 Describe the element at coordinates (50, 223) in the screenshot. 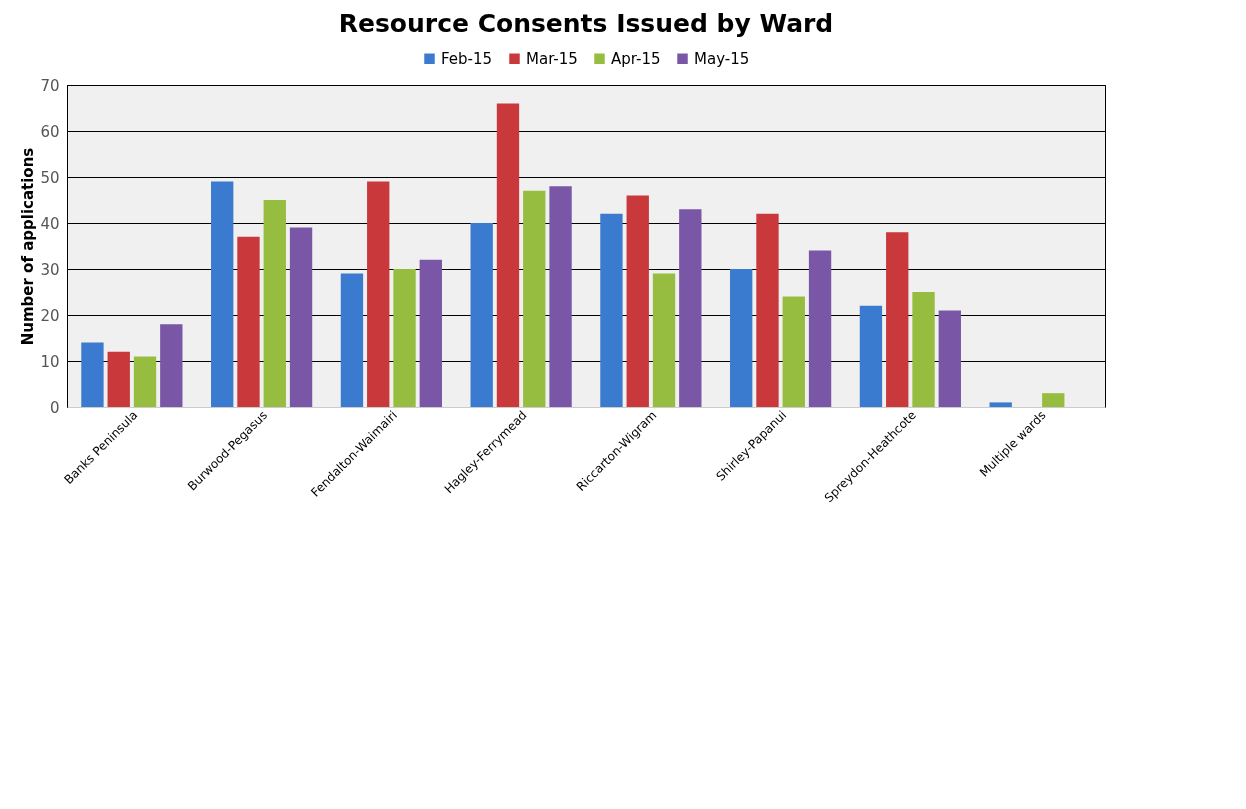

I see `y-tick-label: 40` at that location.